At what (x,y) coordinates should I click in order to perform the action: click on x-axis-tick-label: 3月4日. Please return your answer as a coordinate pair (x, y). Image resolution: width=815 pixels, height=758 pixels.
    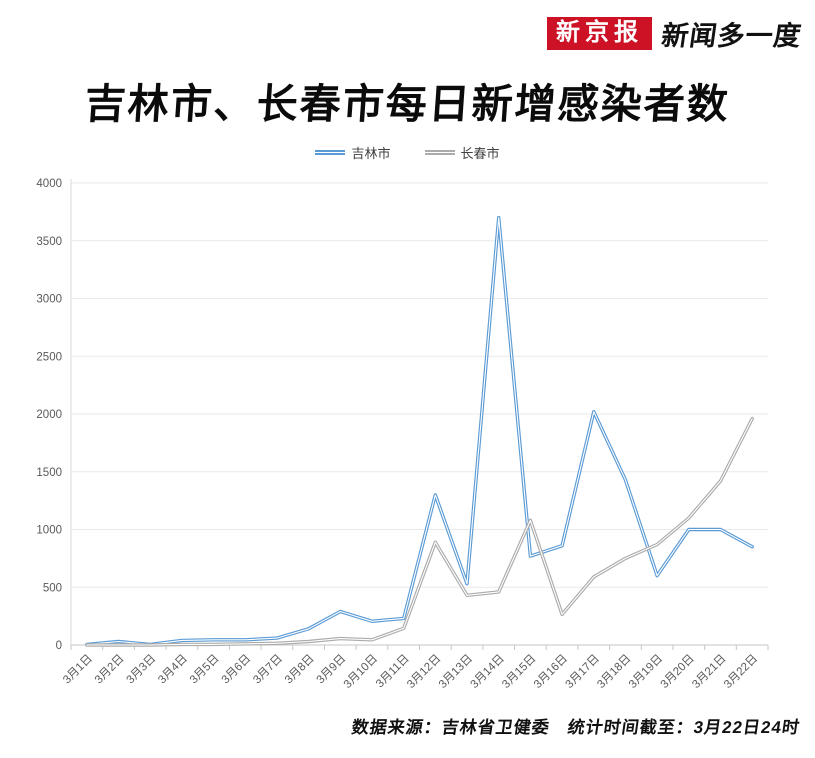
    Looking at the image, I should click on (173, 670).